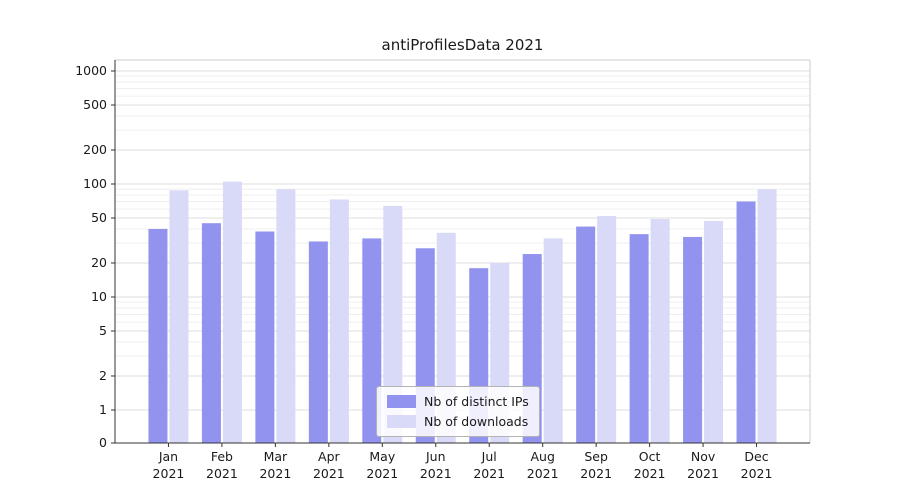 This screenshot has width=900, height=500. What do you see at coordinates (639, 338) in the screenshot?
I see `bar-distinct-ips-oct` at bounding box center [639, 338].